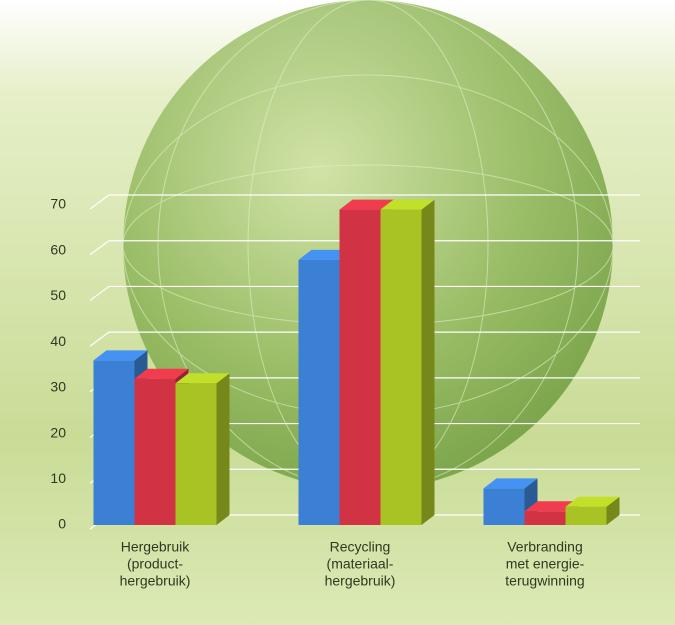 This screenshot has height=625, width=675. Describe the element at coordinates (360, 564) in the screenshot. I see `x-tick-label: (materiaal-` at that location.